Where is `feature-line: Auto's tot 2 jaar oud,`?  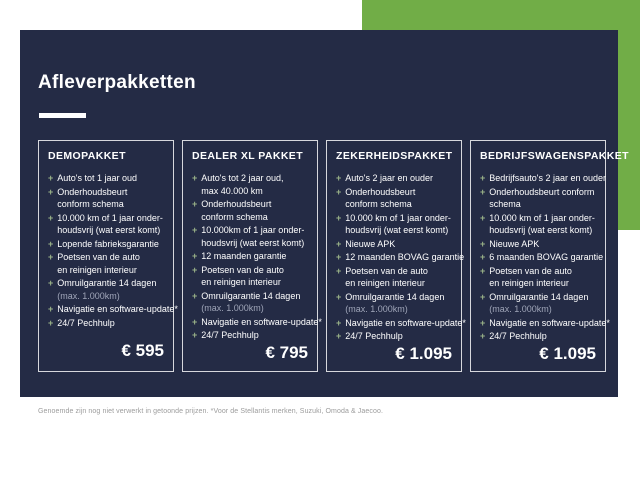
feature-line: Auto's tot 2 jaar oud, is located at coordinates (242, 178).